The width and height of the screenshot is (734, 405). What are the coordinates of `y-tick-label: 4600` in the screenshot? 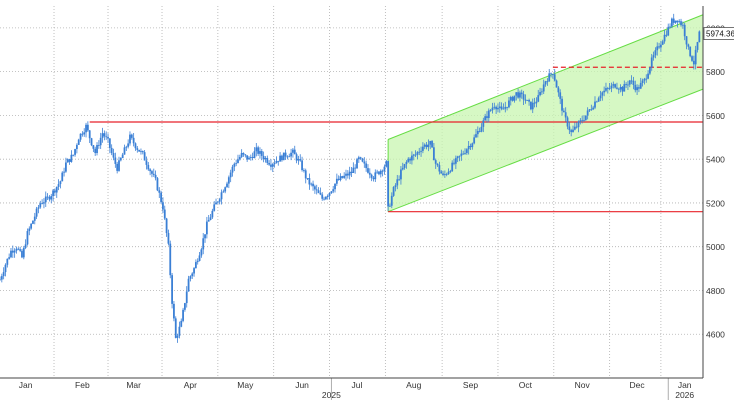 It's located at (715, 335).